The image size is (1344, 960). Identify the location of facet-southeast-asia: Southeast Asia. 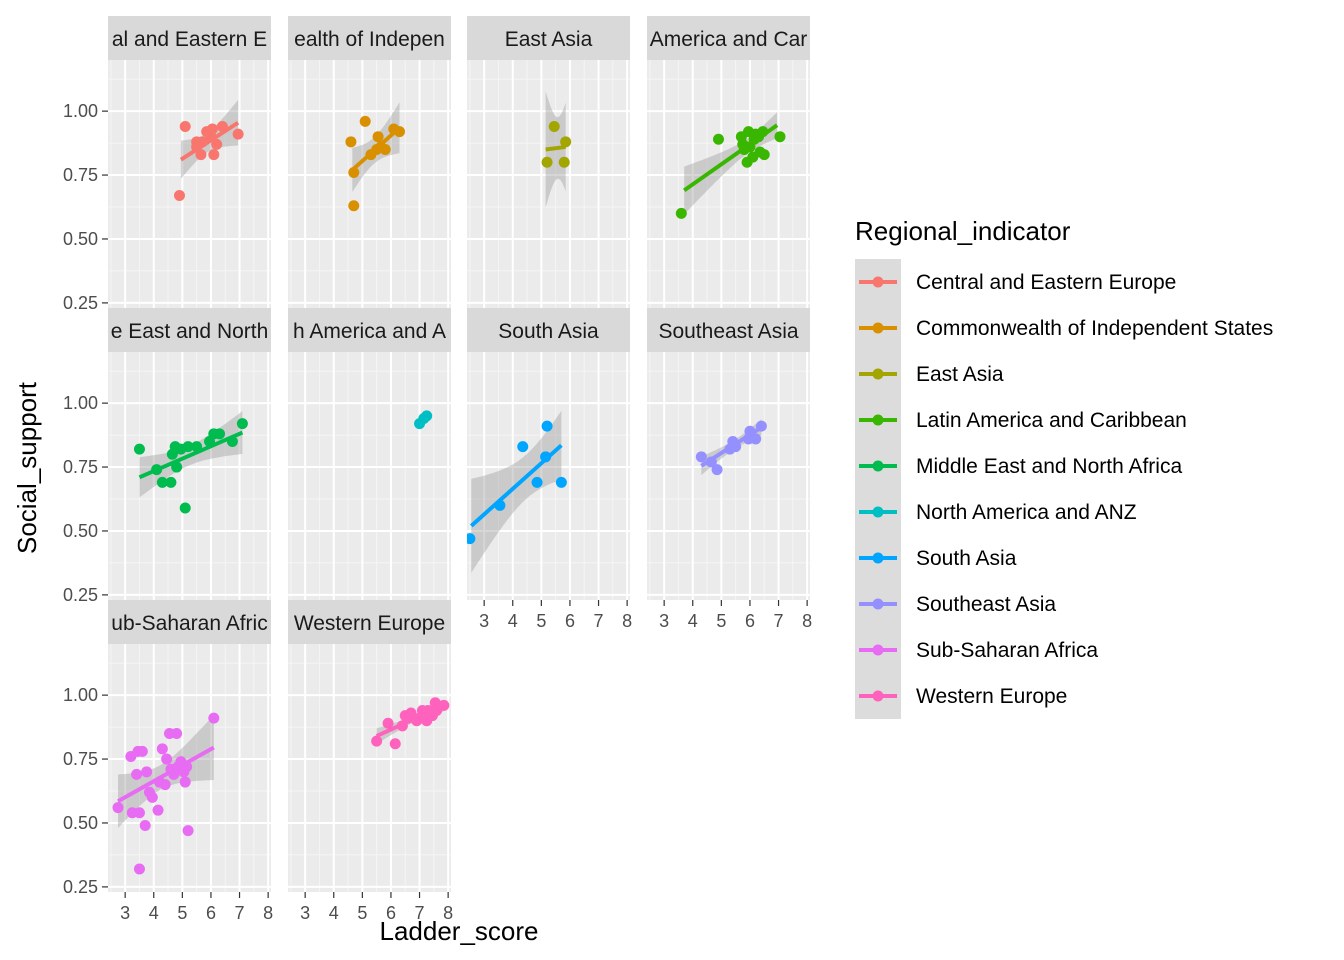
(728, 454).